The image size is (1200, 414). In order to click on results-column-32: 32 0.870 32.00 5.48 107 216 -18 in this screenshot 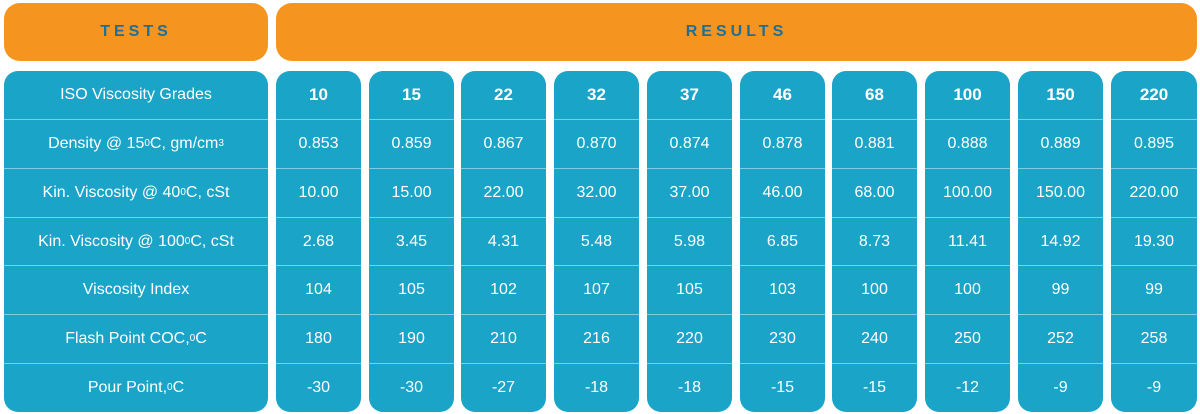, I will do `click(596, 241)`.